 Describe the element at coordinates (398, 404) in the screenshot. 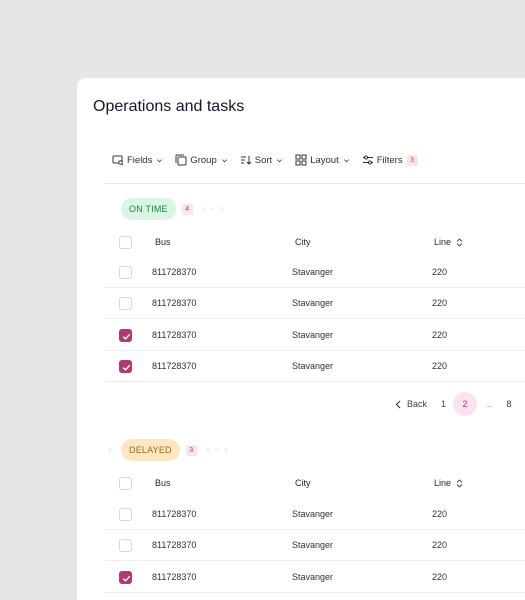

I see `chevron-left-icon` at that location.